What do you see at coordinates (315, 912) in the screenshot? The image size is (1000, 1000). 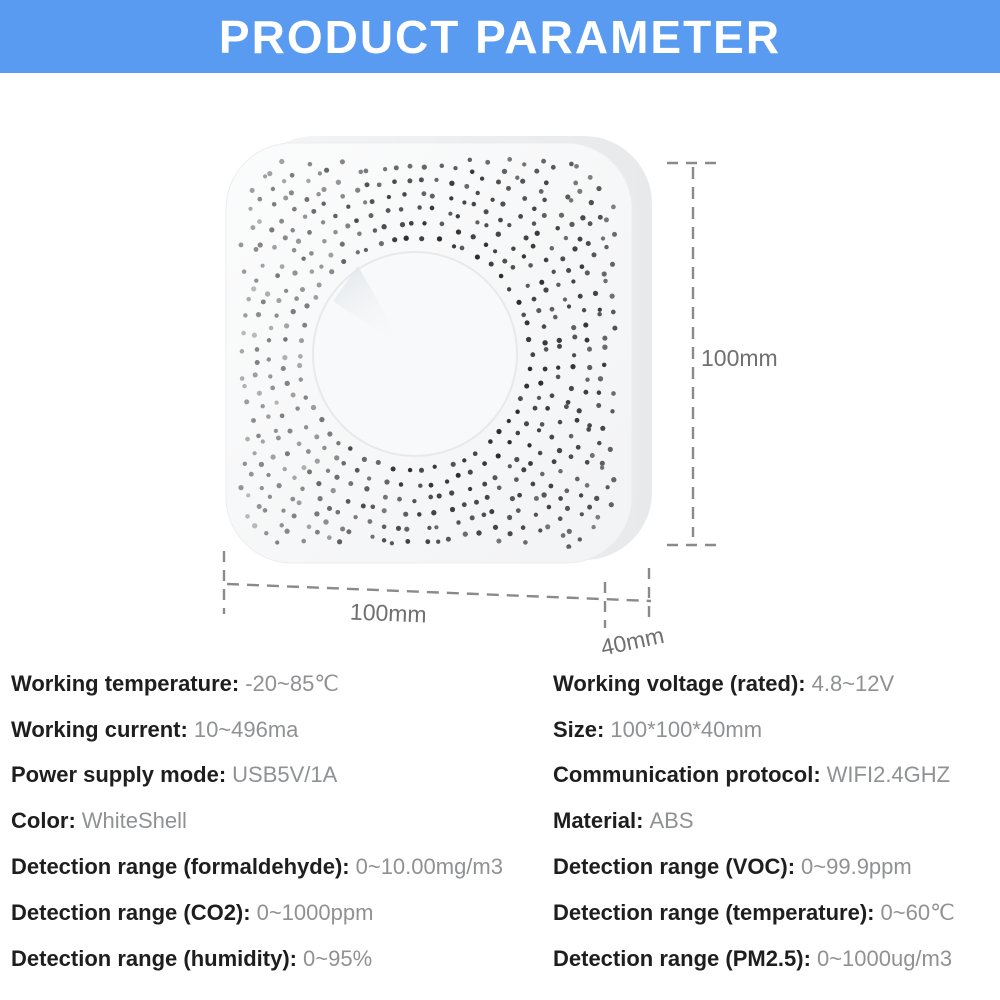 I see `spec-value: 0~1000ppm` at bounding box center [315, 912].